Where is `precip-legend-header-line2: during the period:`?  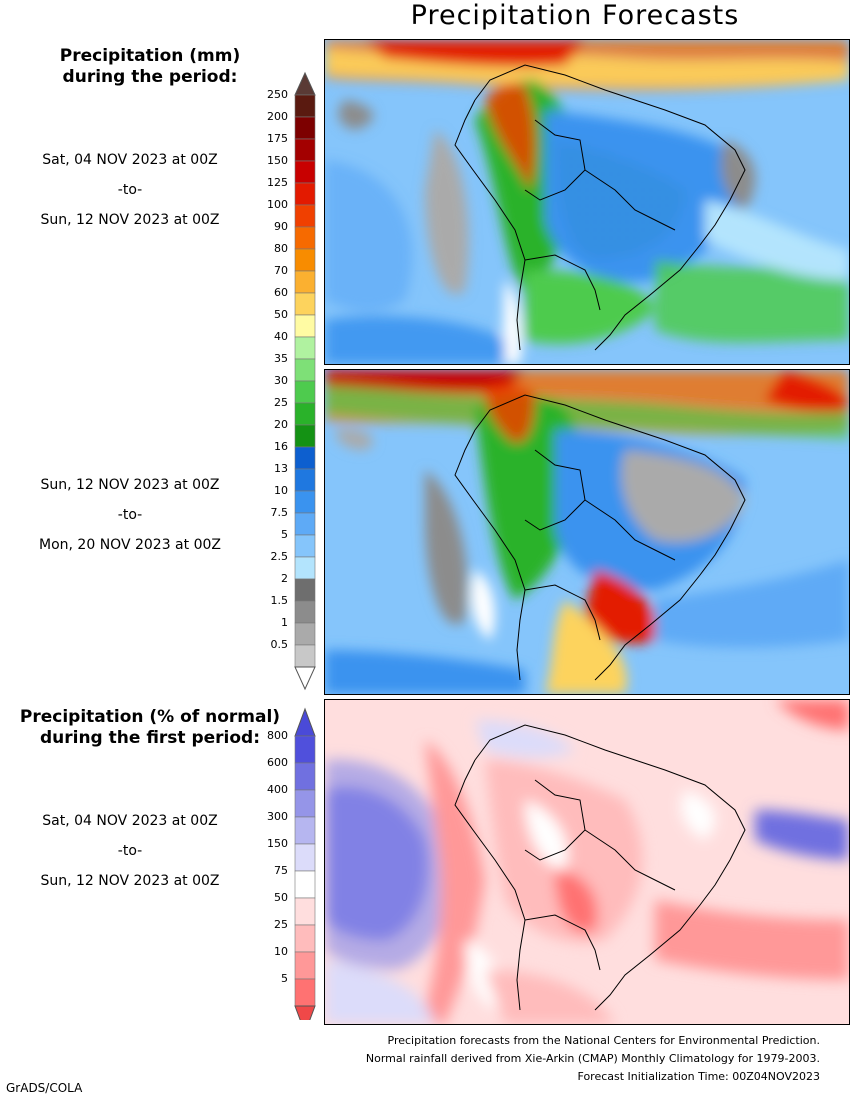
precip-legend-header-line2: during the period: is located at coordinates (150, 77).